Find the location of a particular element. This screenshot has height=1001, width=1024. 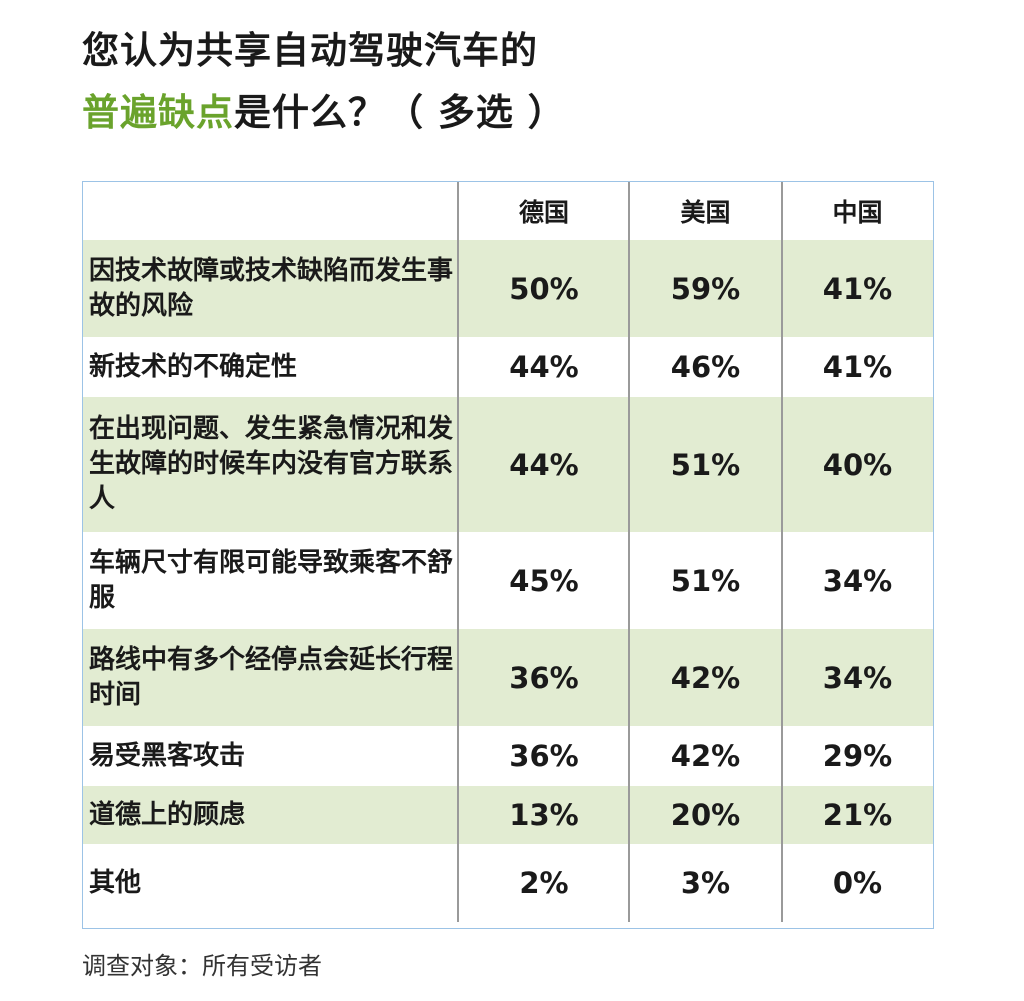

table-row: 在出现问题、发生紧急情况和发生故障的时候车内没有官方联系人 44% 51% 40% is located at coordinates (508, 464).